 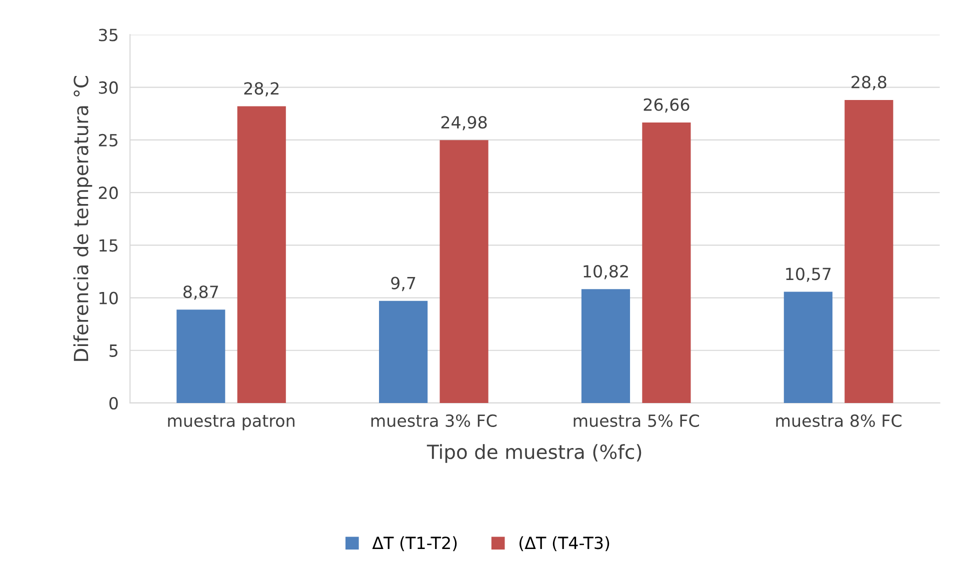 I want to click on x-tick-label: muestra patron, so click(x=231, y=422).